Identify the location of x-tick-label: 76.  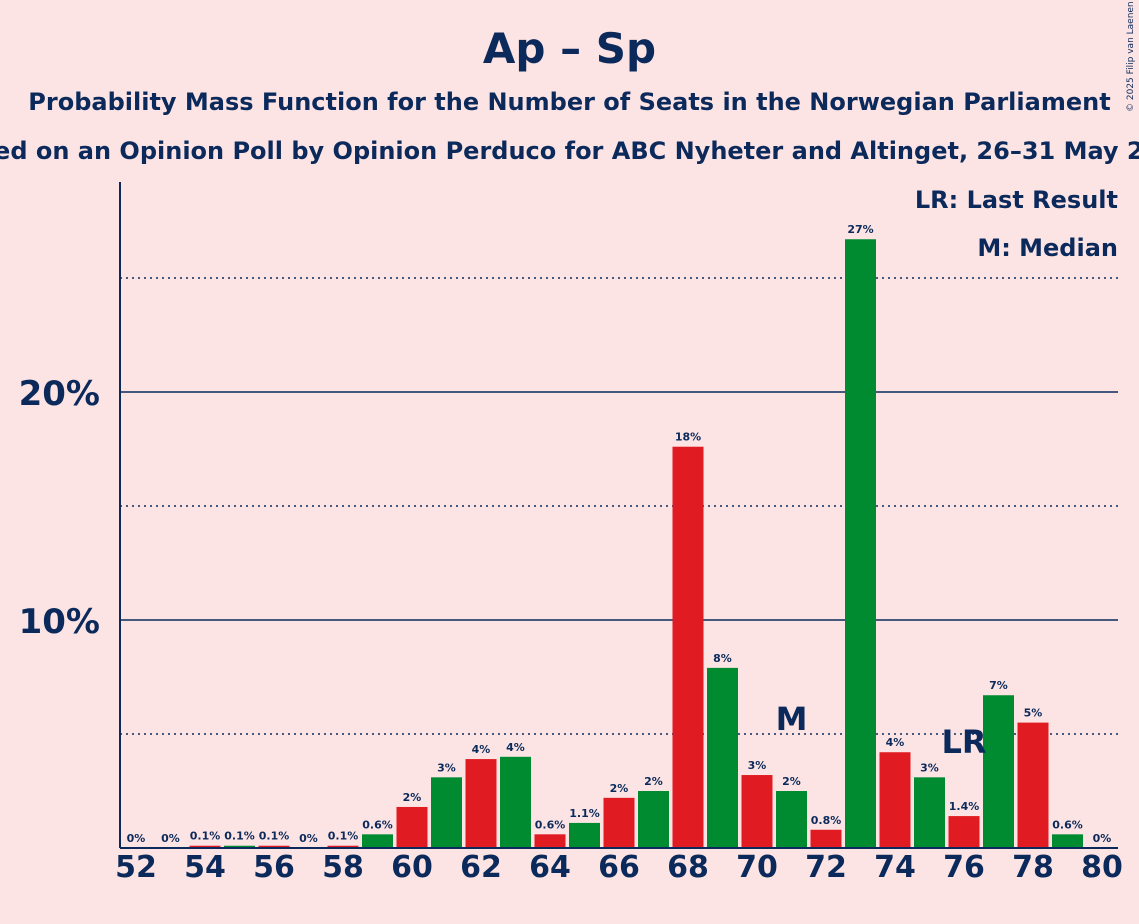
(964, 867).